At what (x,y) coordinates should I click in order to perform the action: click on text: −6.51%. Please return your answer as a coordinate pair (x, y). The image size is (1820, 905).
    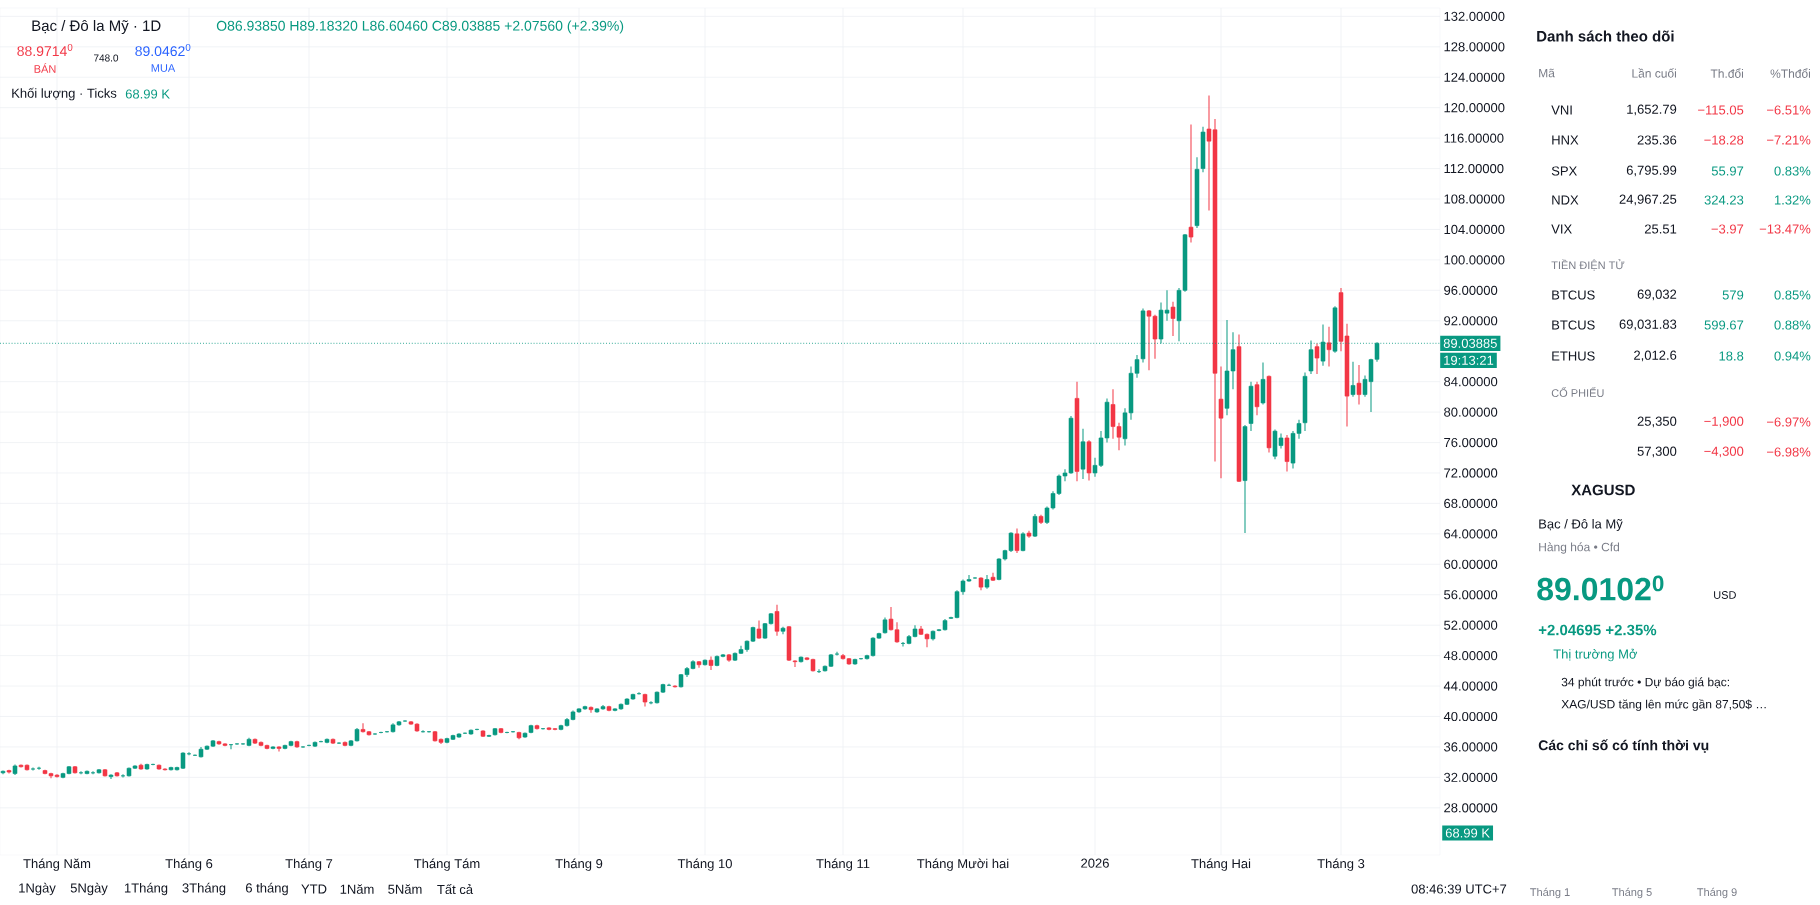
    Looking at the image, I should click on (1789, 110).